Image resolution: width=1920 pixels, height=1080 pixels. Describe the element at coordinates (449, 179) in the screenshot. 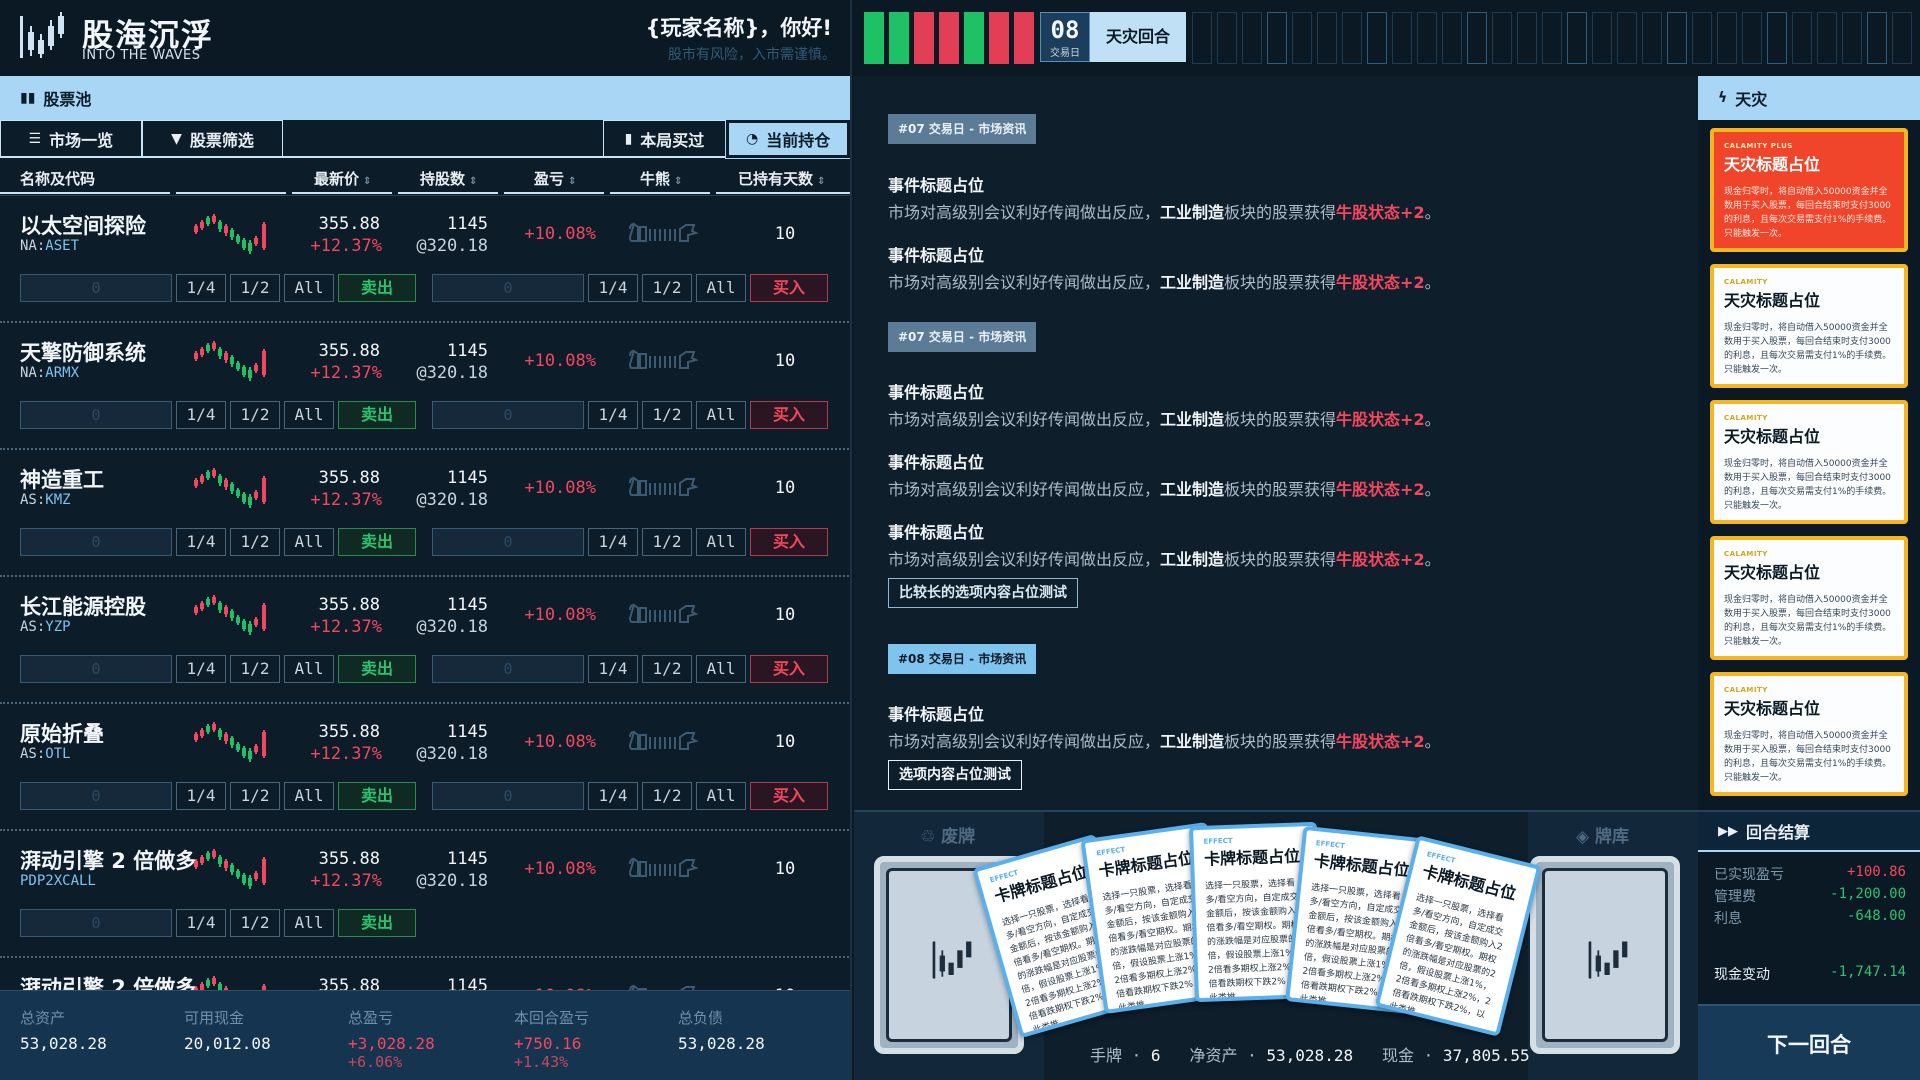

I see `col-shares: 持股数 ⇕` at that location.